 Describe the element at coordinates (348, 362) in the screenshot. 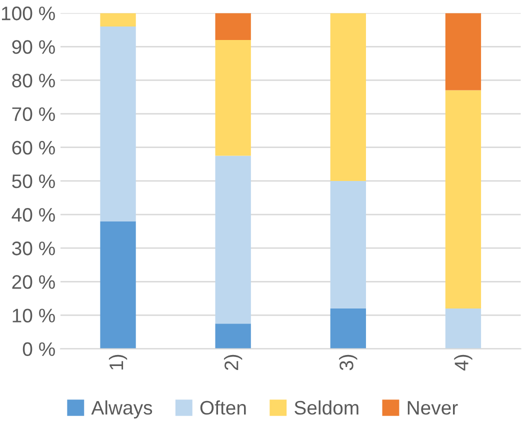

I see `x-tick-label: 3)` at that location.